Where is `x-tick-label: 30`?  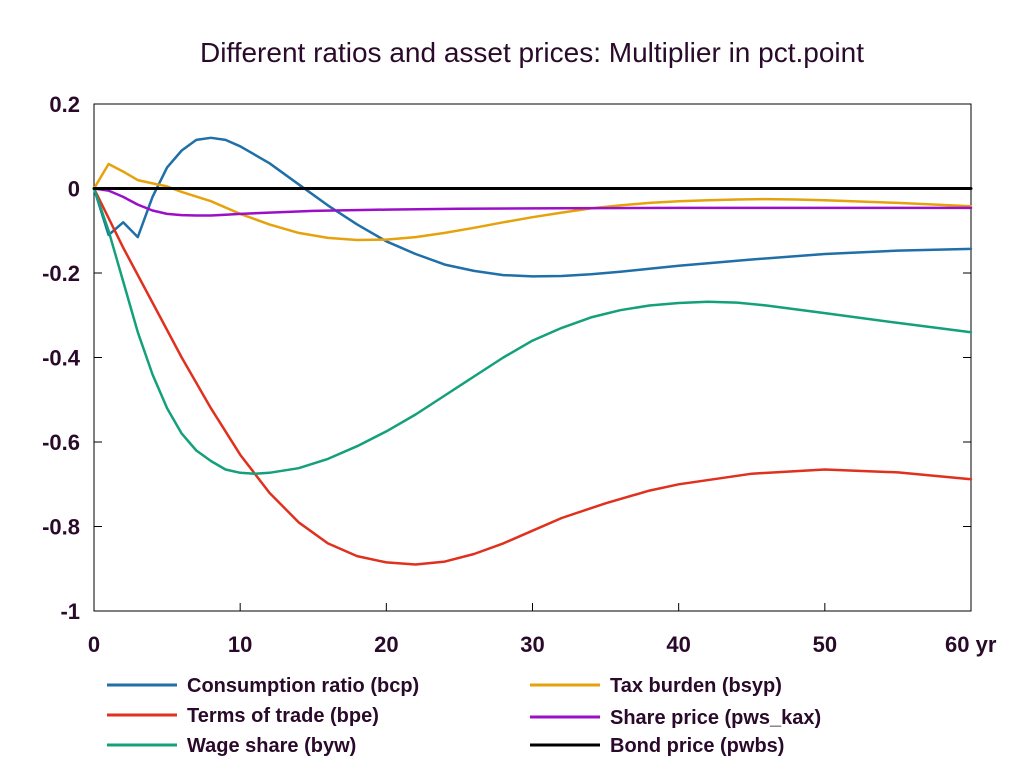 x-tick-label: 30 is located at coordinates (532, 644).